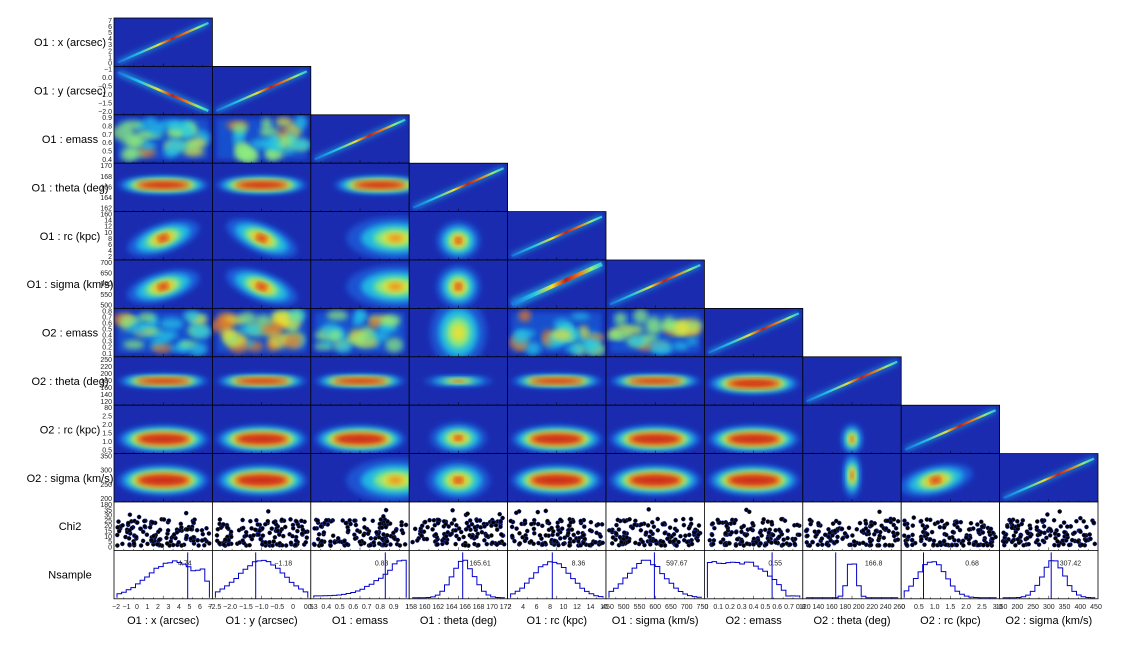  Describe the element at coordinates (510, 607) in the screenshot. I see `x-tick-label: 2` at that location.